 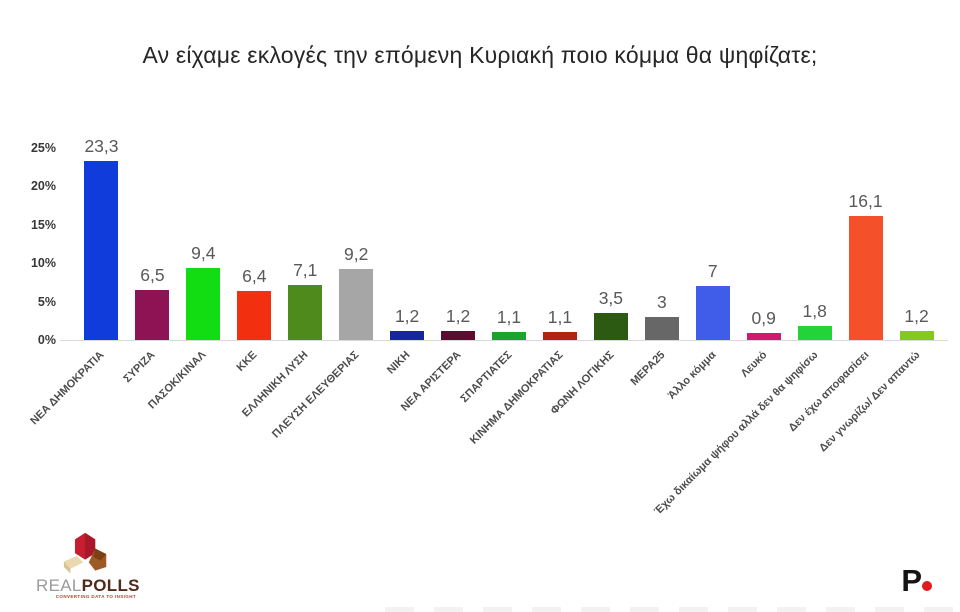 I want to click on bar-value-label: 6,4, so click(x=254, y=275).